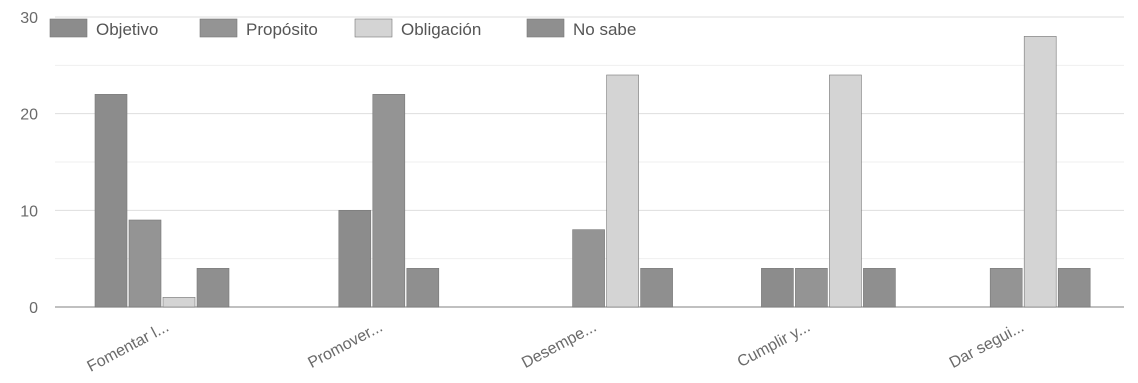 This screenshot has width=1138, height=383. What do you see at coordinates (282, 29) in the screenshot?
I see `legend-label: Propósito` at bounding box center [282, 29].